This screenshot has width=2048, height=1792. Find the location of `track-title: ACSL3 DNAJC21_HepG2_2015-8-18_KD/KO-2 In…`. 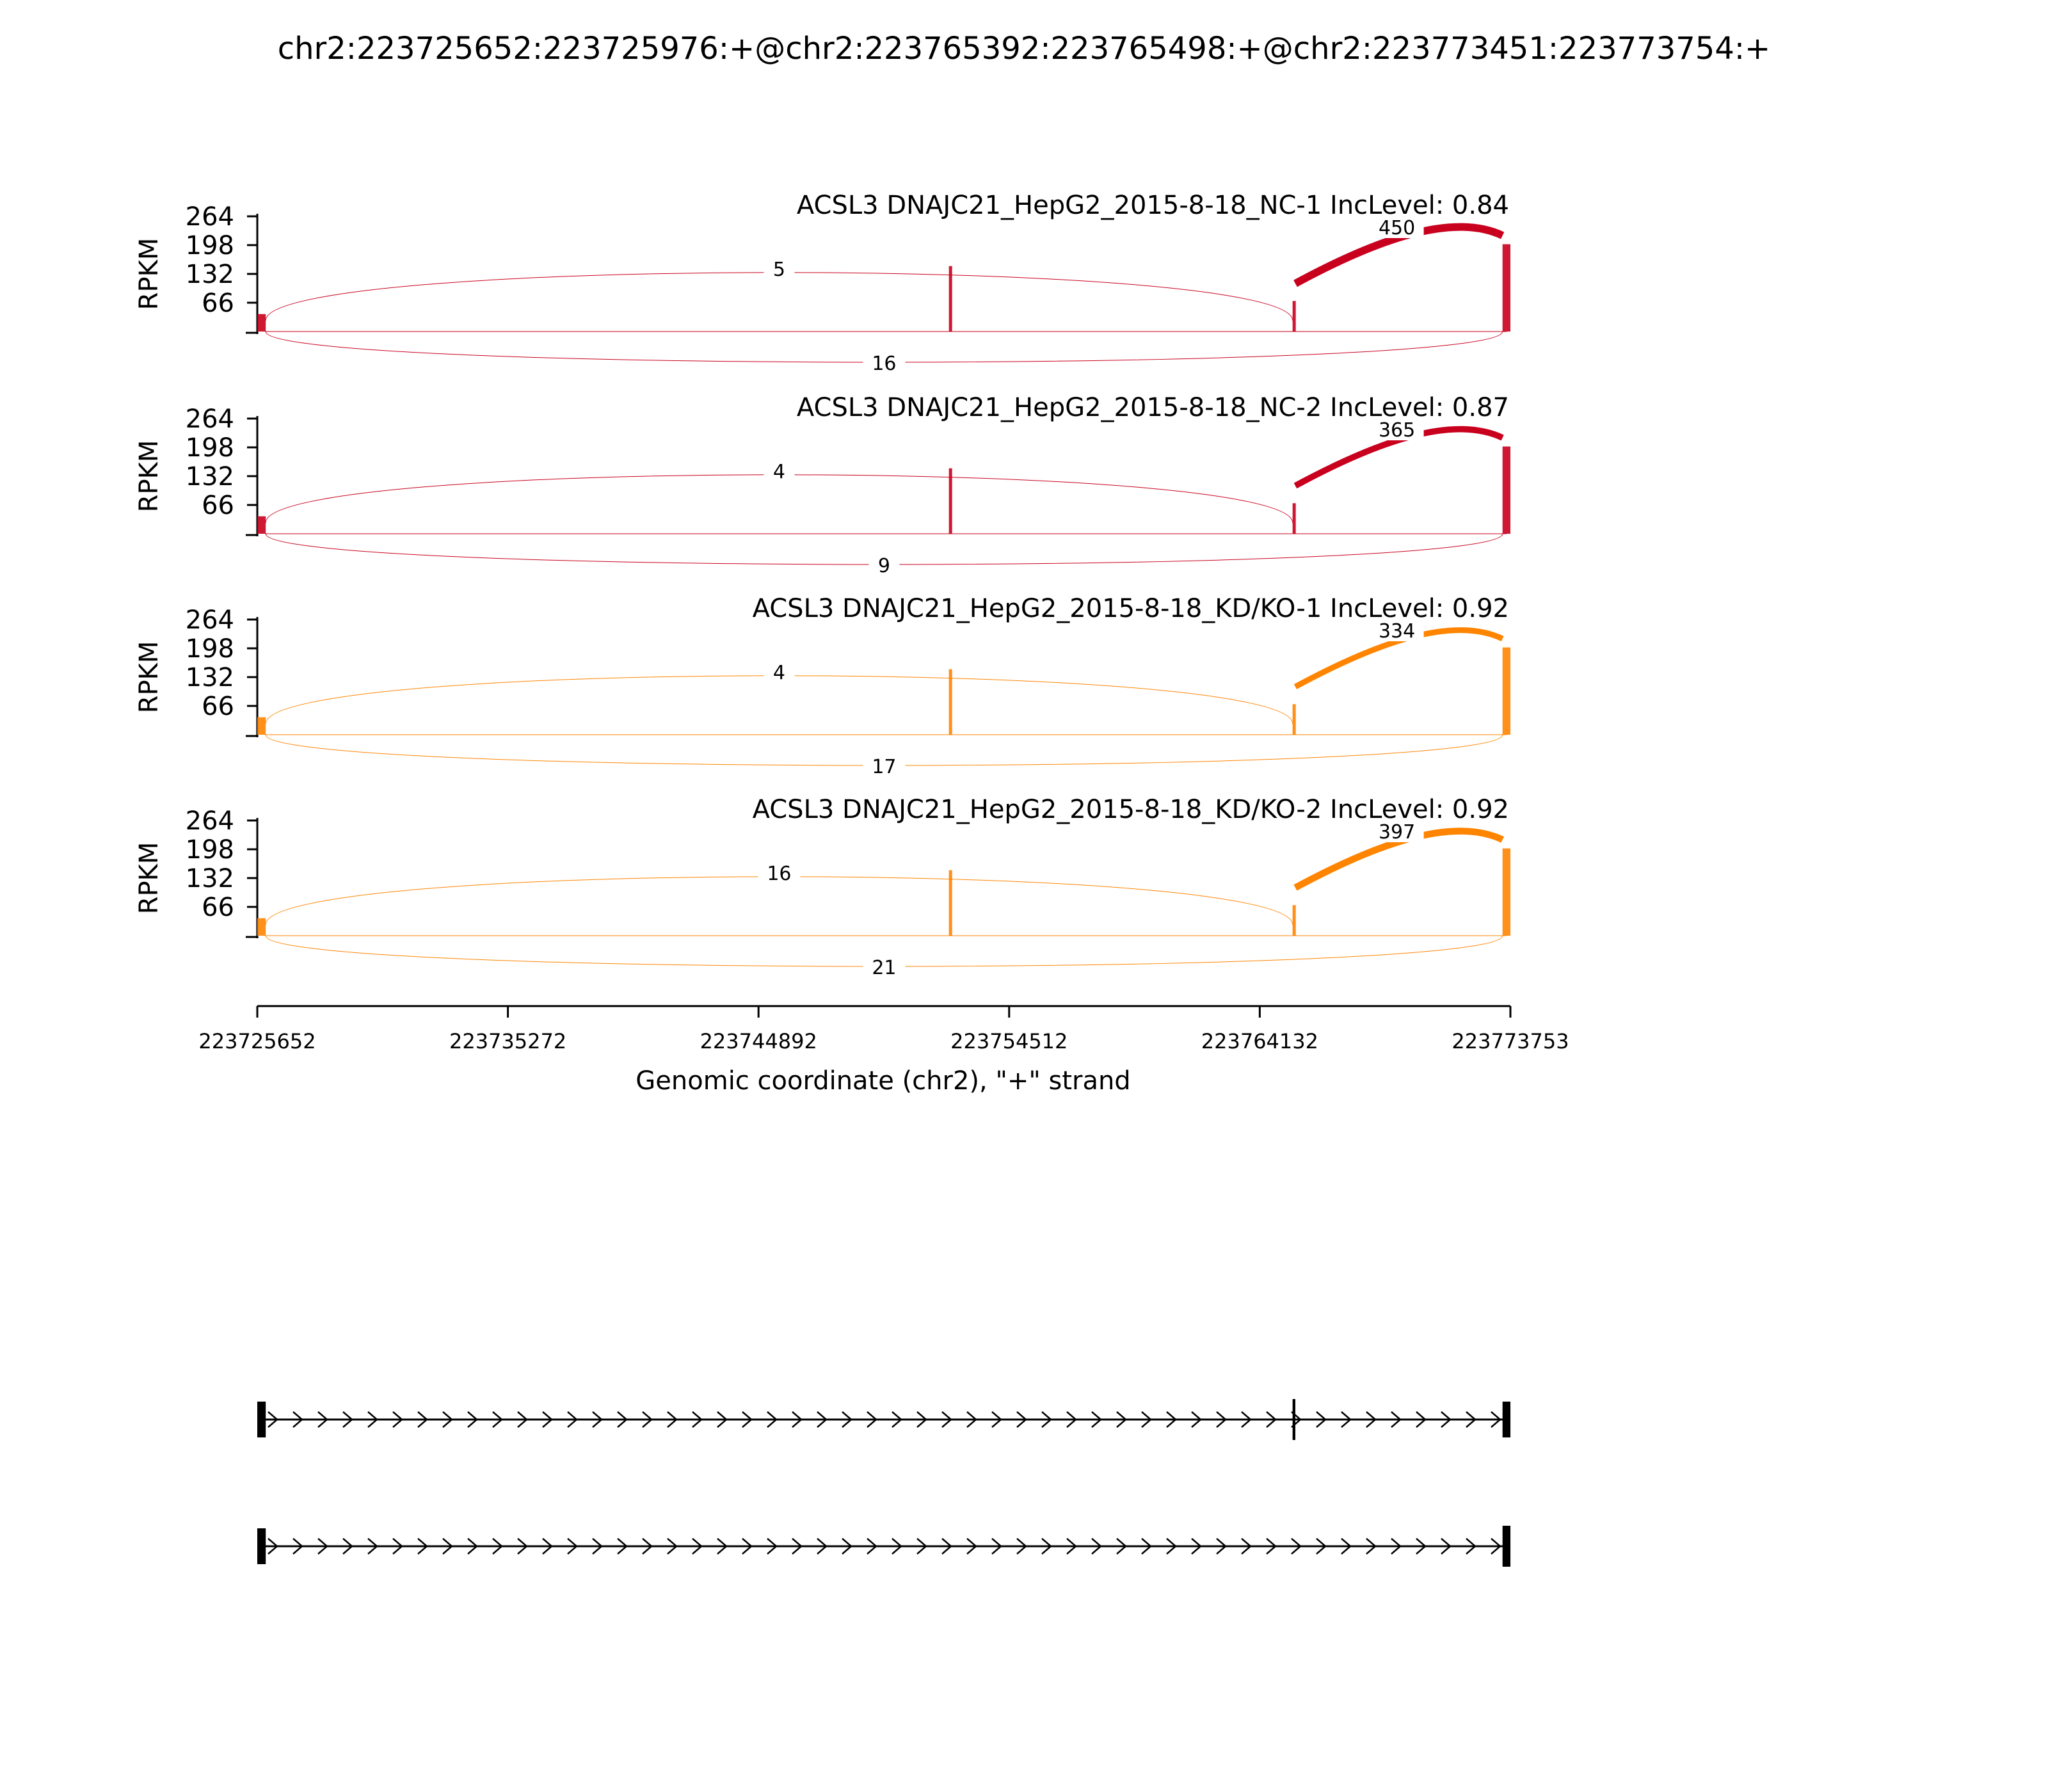

track-title: ACSL3 DNAJC21_HepG2_2015-8-18_KD/KO-2 In… is located at coordinates (1131, 809).